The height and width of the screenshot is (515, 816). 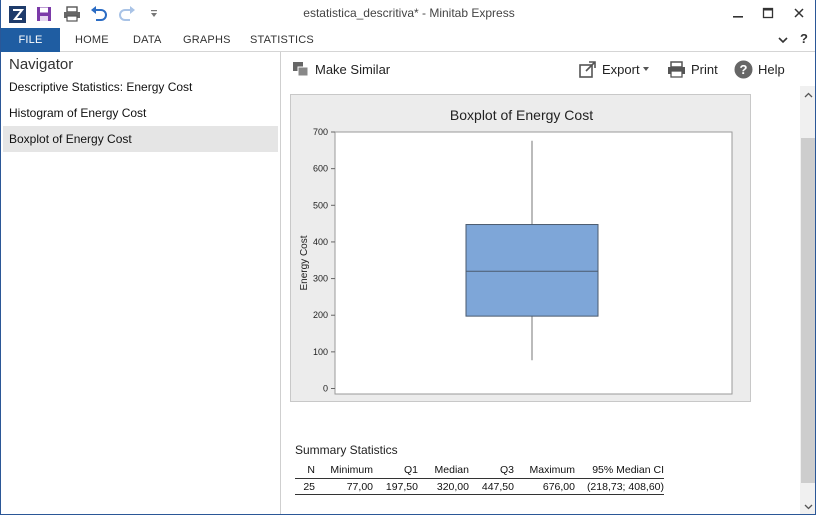 I want to click on cell-q1: 197,50, so click(x=395, y=486).